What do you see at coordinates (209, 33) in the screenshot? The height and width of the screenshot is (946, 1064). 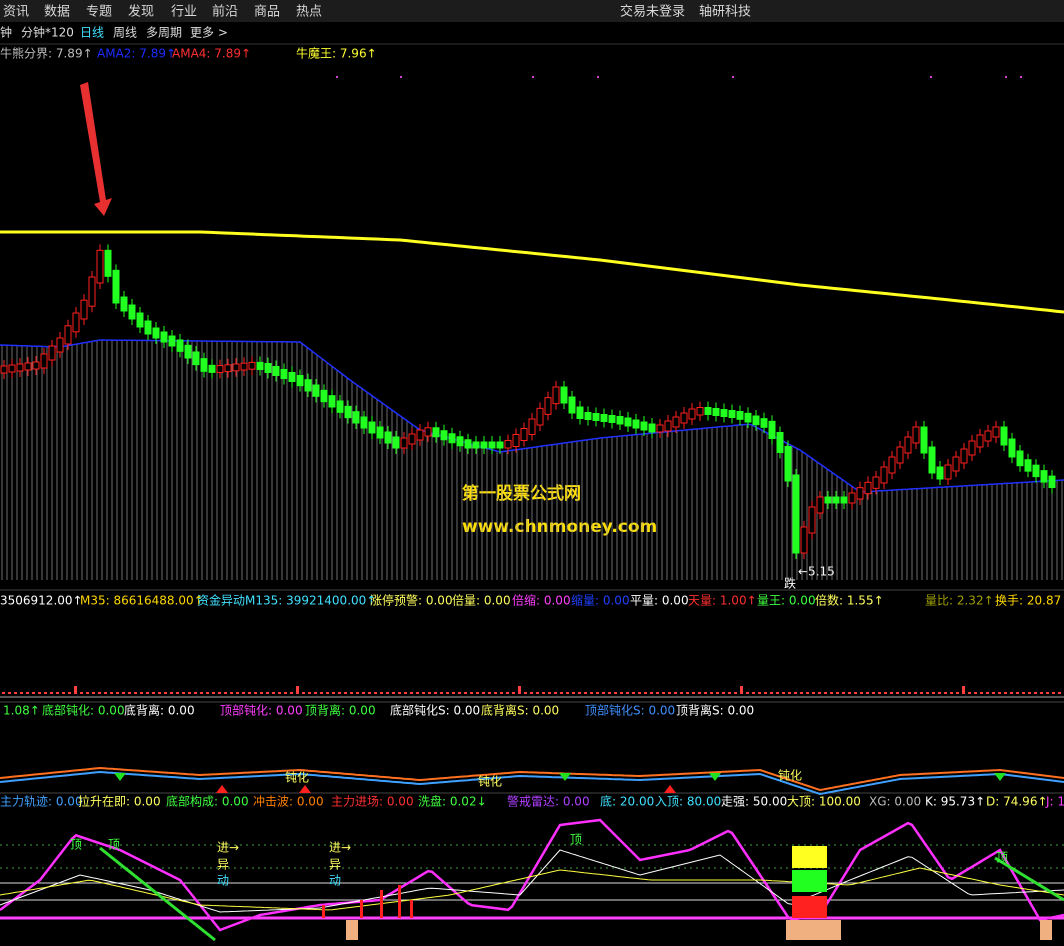 I see `period-tab: 更多 >` at bounding box center [209, 33].